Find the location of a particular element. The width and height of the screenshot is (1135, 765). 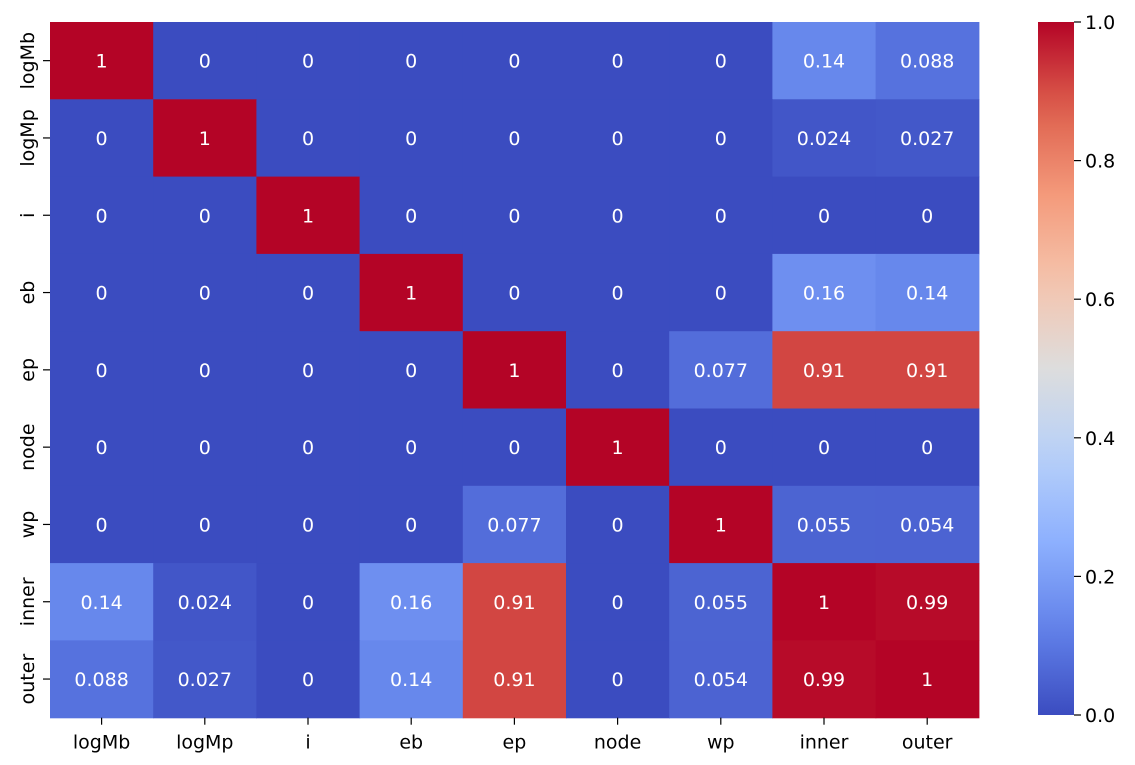

cell-value-label: 0.99 is located at coordinates (927, 603).